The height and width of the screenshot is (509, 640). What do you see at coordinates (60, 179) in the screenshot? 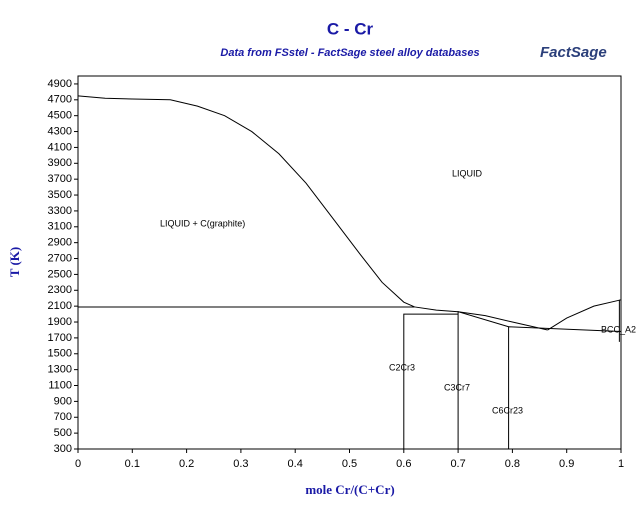
I see `y-tick-label: 3700` at bounding box center [60, 179].